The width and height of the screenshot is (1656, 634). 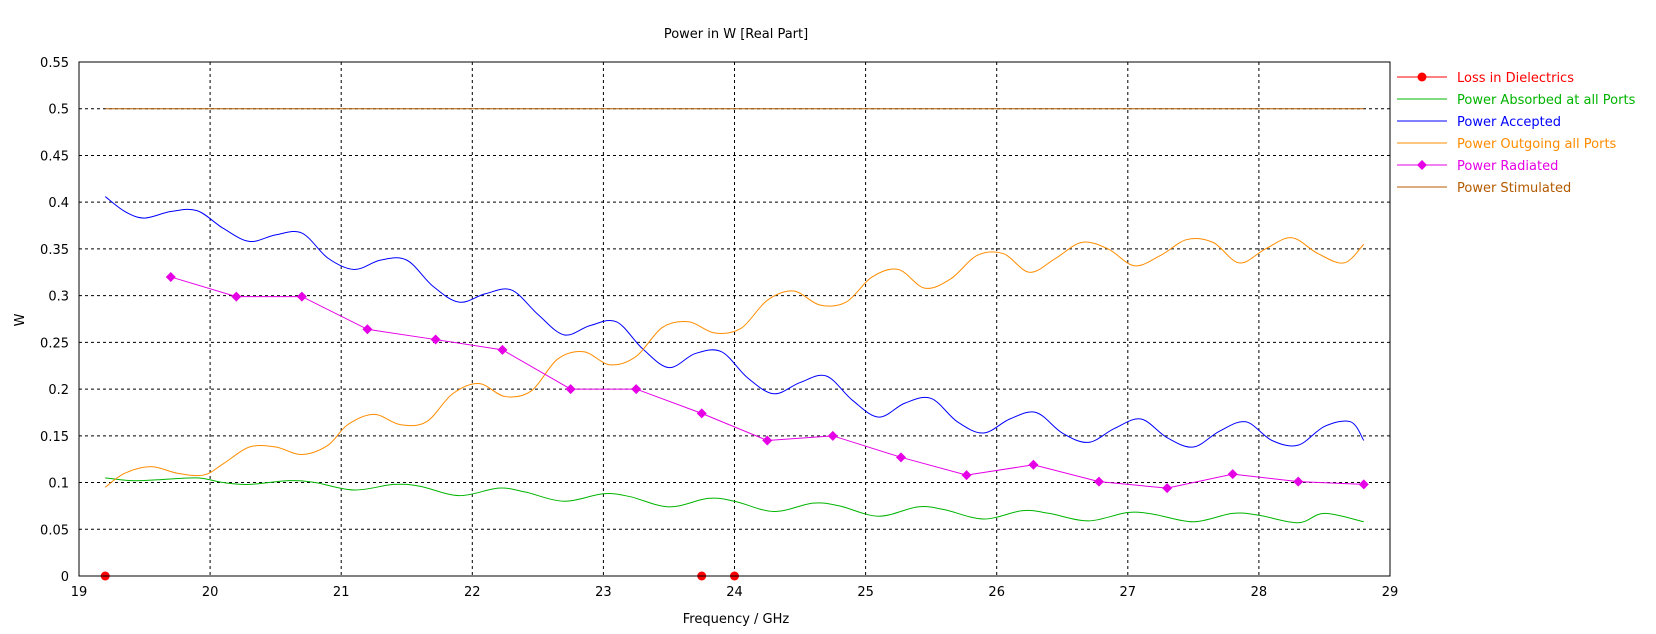 What do you see at coordinates (736, 34) in the screenshot?
I see `chart-title: Power in W [Real Part]` at bounding box center [736, 34].